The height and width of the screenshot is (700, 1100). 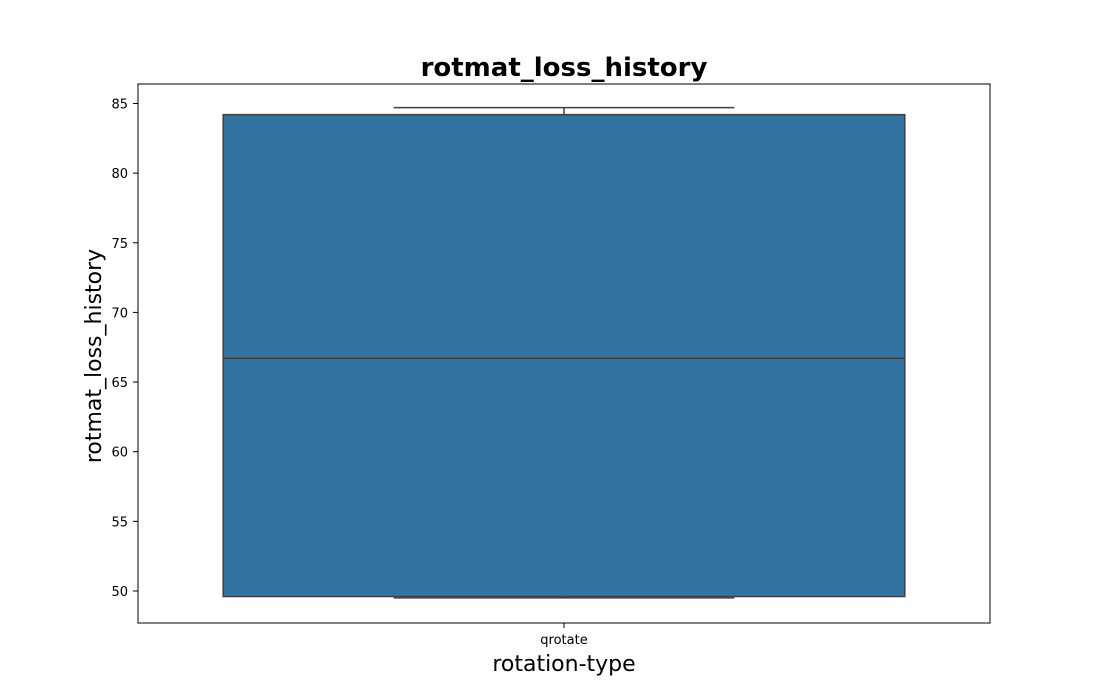 What do you see at coordinates (119, 104) in the screenshot?
I see `y-tick-label: 85` at bounding box center [119, 104].